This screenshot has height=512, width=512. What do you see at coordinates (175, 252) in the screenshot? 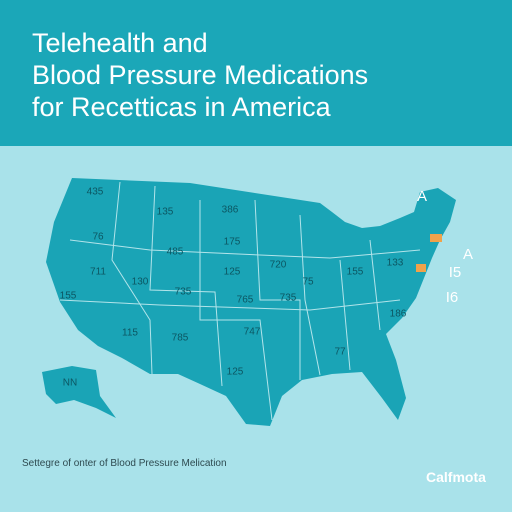
I see `state-label: 485` at bounding box center [175, 252].